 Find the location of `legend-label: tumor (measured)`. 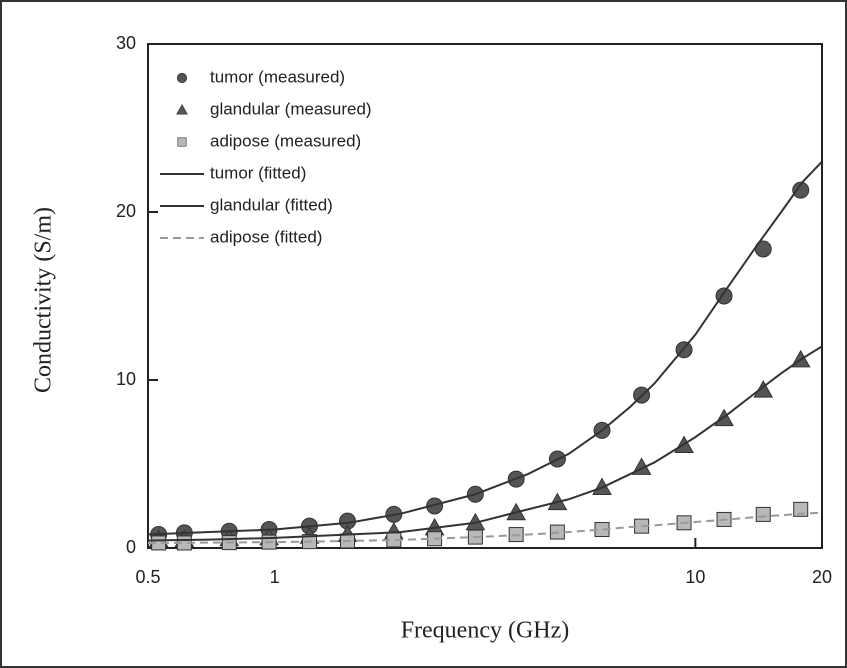

legend-label: tumor (measured) is located at coordinates (277, 76).